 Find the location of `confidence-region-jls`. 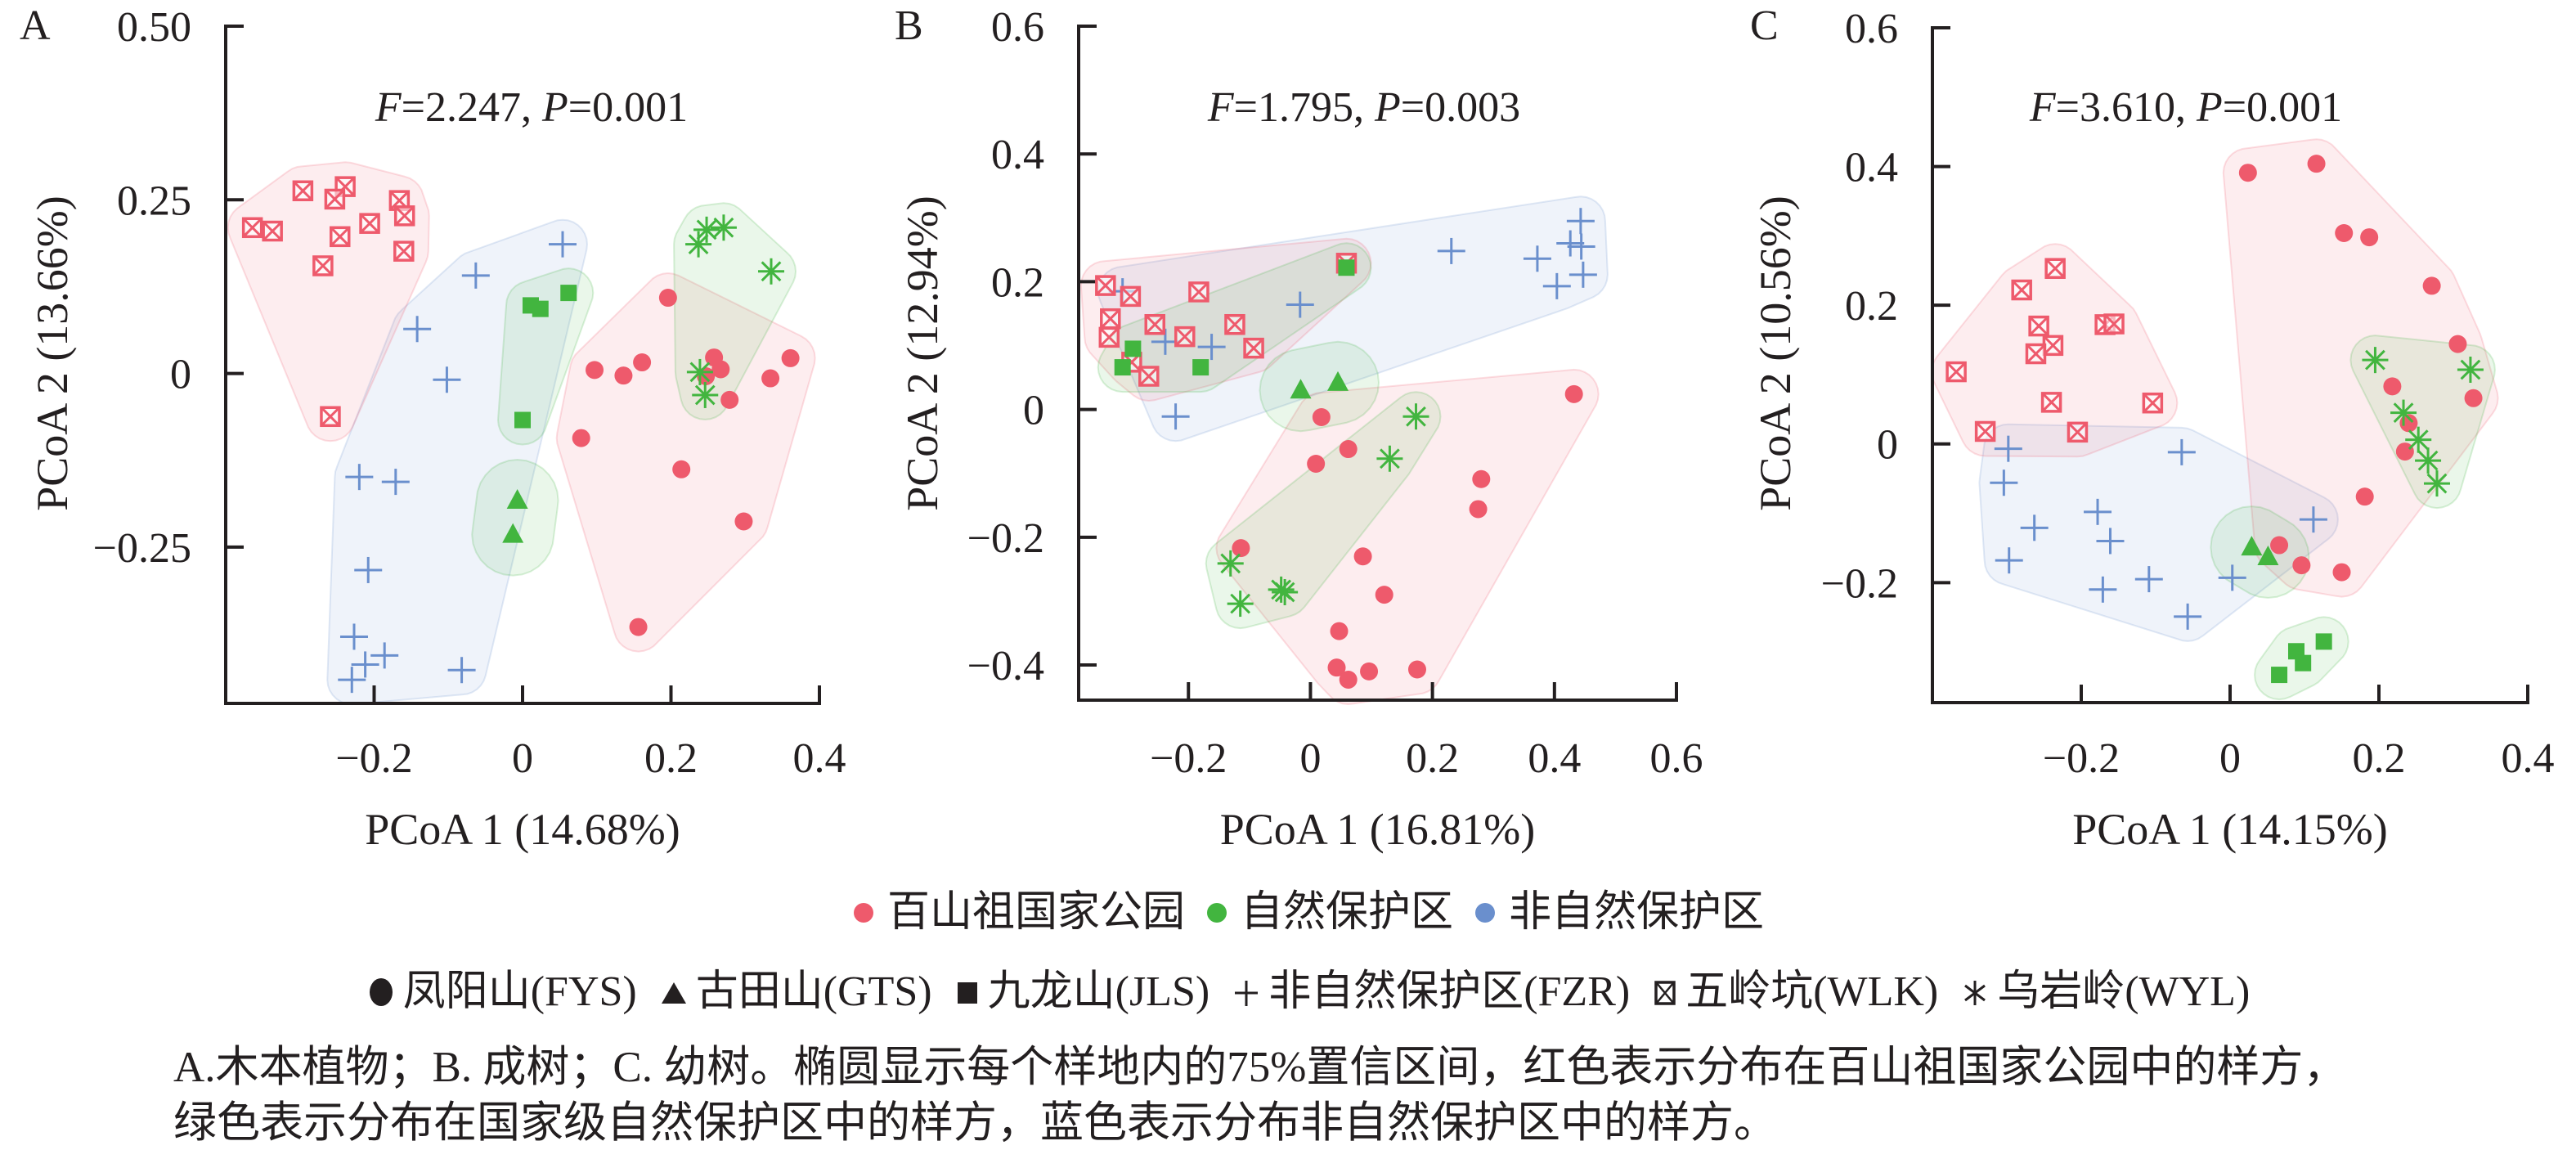

confidence-region-jls is located at coordinates (546, 356).